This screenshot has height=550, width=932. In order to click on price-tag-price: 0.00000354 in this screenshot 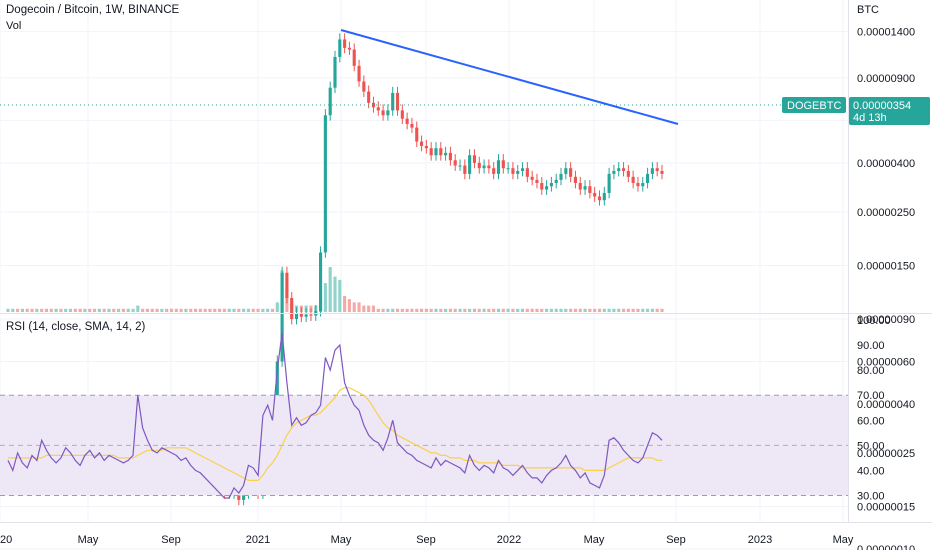, I will do `click(882, 106)`.